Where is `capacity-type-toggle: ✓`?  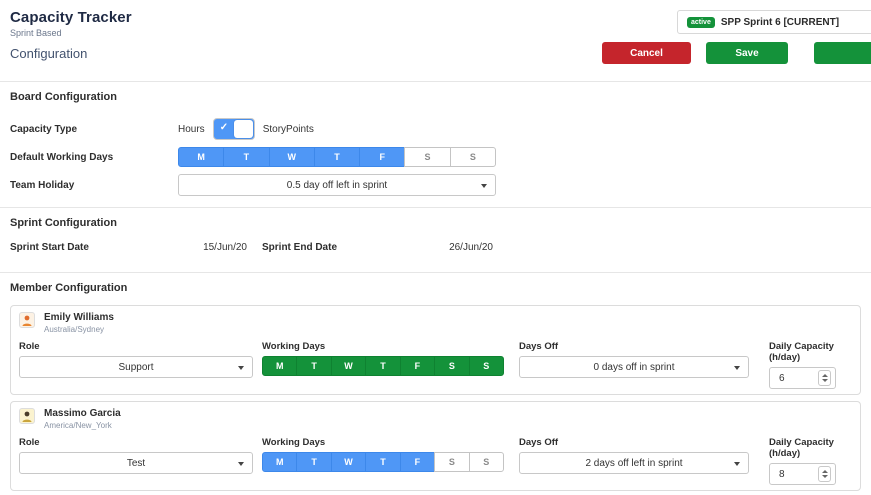 capacity-type-toggle: ✓ is located at coordinates (233, 129).